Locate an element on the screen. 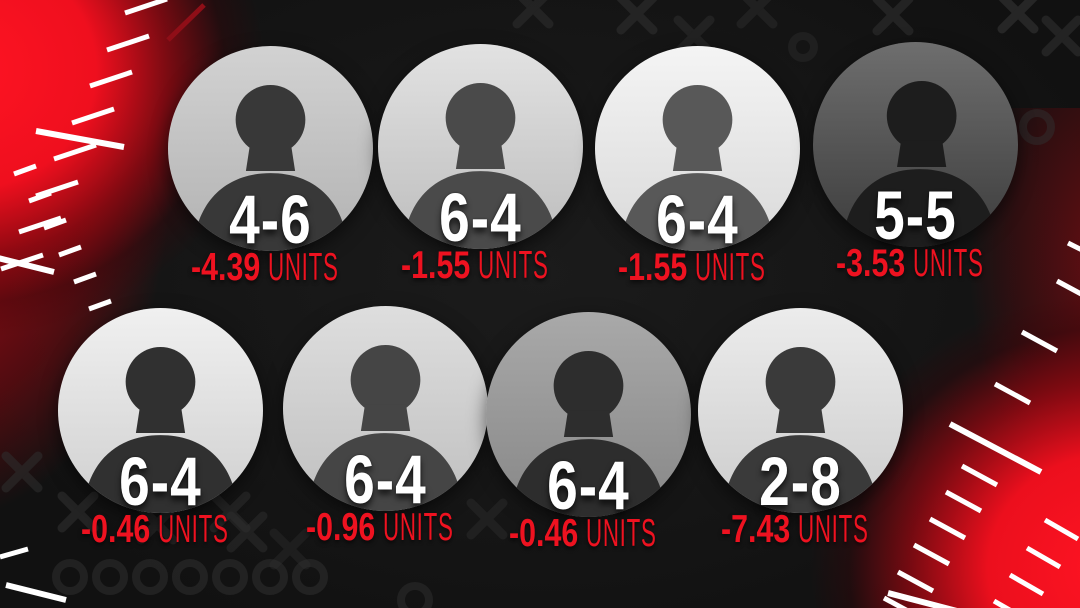 This screenshot has height=608, width=1080. curly-haired-man-brick-wall-photo is located at coordinates (588, 414).